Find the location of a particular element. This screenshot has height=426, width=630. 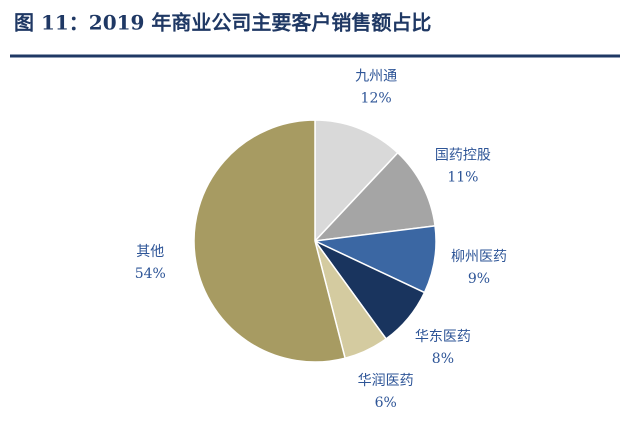

value-label: 6% is located at coordinates (386, 403).